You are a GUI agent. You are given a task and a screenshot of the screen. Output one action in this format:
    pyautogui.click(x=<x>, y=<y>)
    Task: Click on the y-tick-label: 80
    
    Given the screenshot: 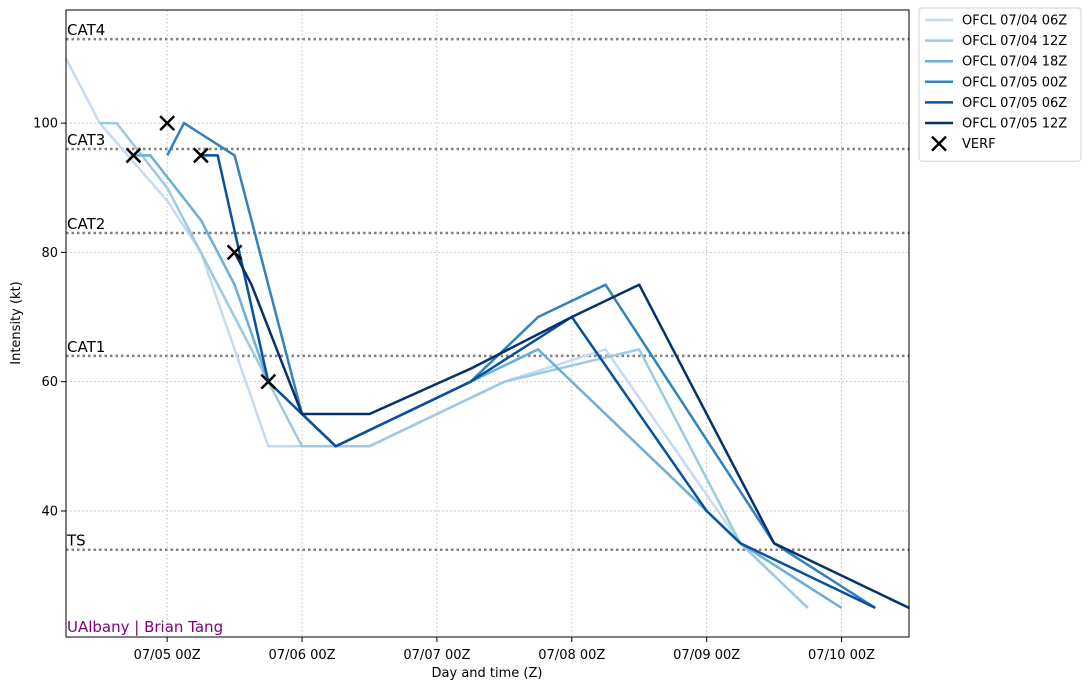 What is the action you would take?
    pyautogui.click(x=49, y=253)
    